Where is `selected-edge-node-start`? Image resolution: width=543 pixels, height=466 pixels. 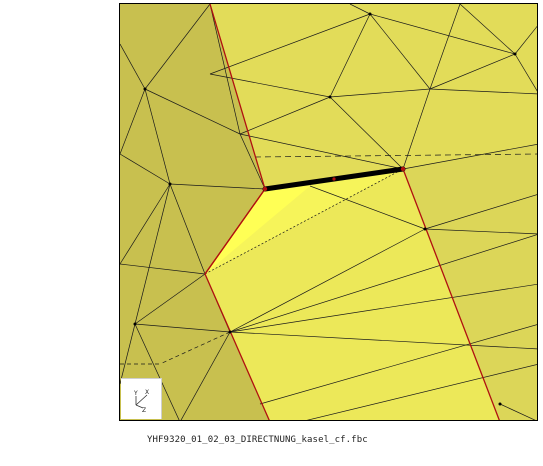
selected-edge-node-start is located at coordinates (265, 189).